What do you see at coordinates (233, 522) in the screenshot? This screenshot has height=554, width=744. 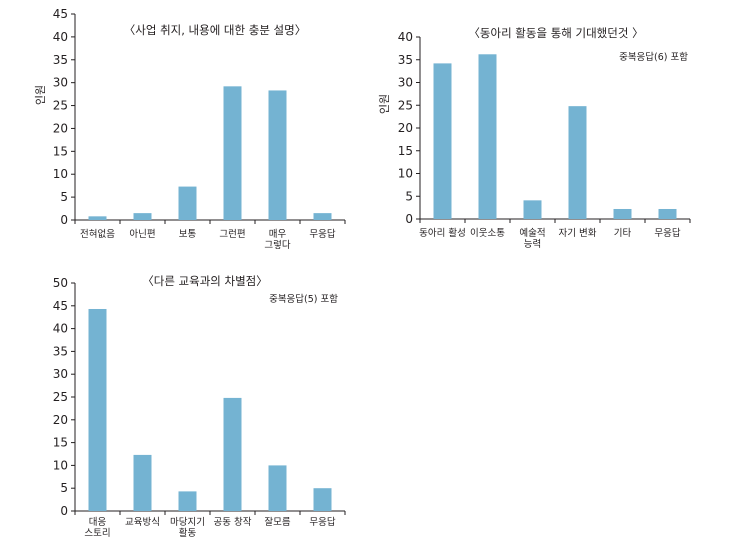 I see `category-label: 공동 창작` at bounding box center [233, 522].